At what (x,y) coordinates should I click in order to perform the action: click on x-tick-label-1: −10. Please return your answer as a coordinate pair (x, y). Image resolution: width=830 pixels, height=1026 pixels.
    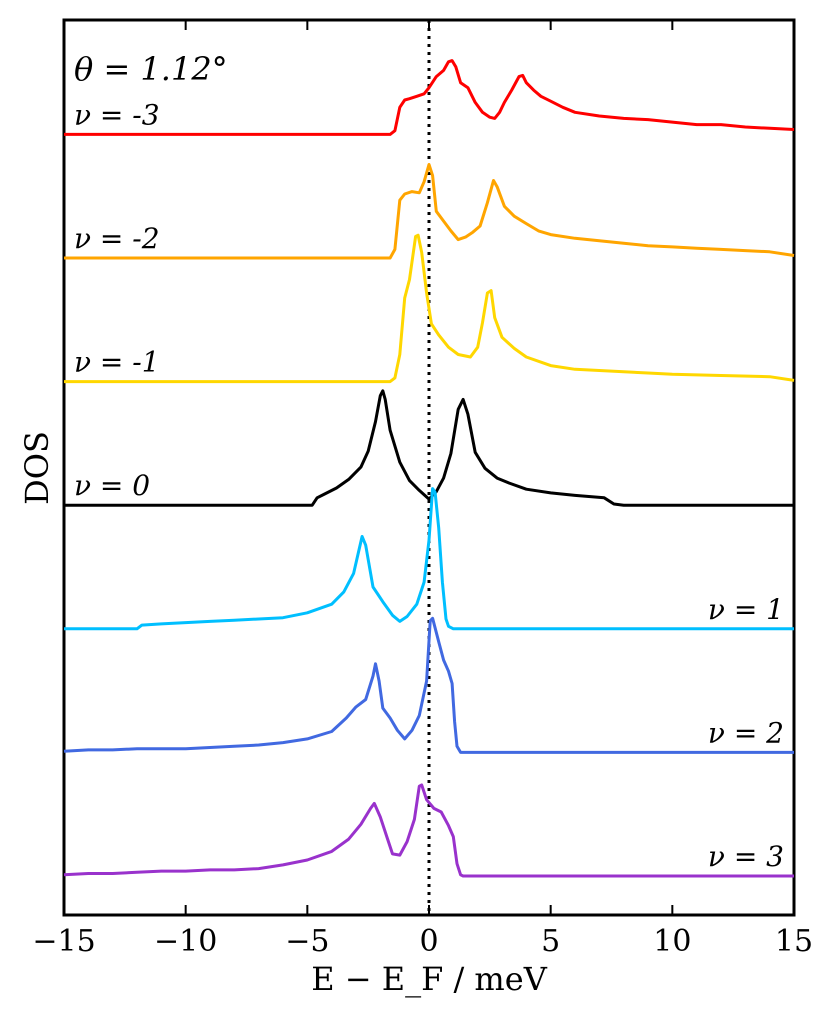
    Looking at the image, I should click on (185, 941).